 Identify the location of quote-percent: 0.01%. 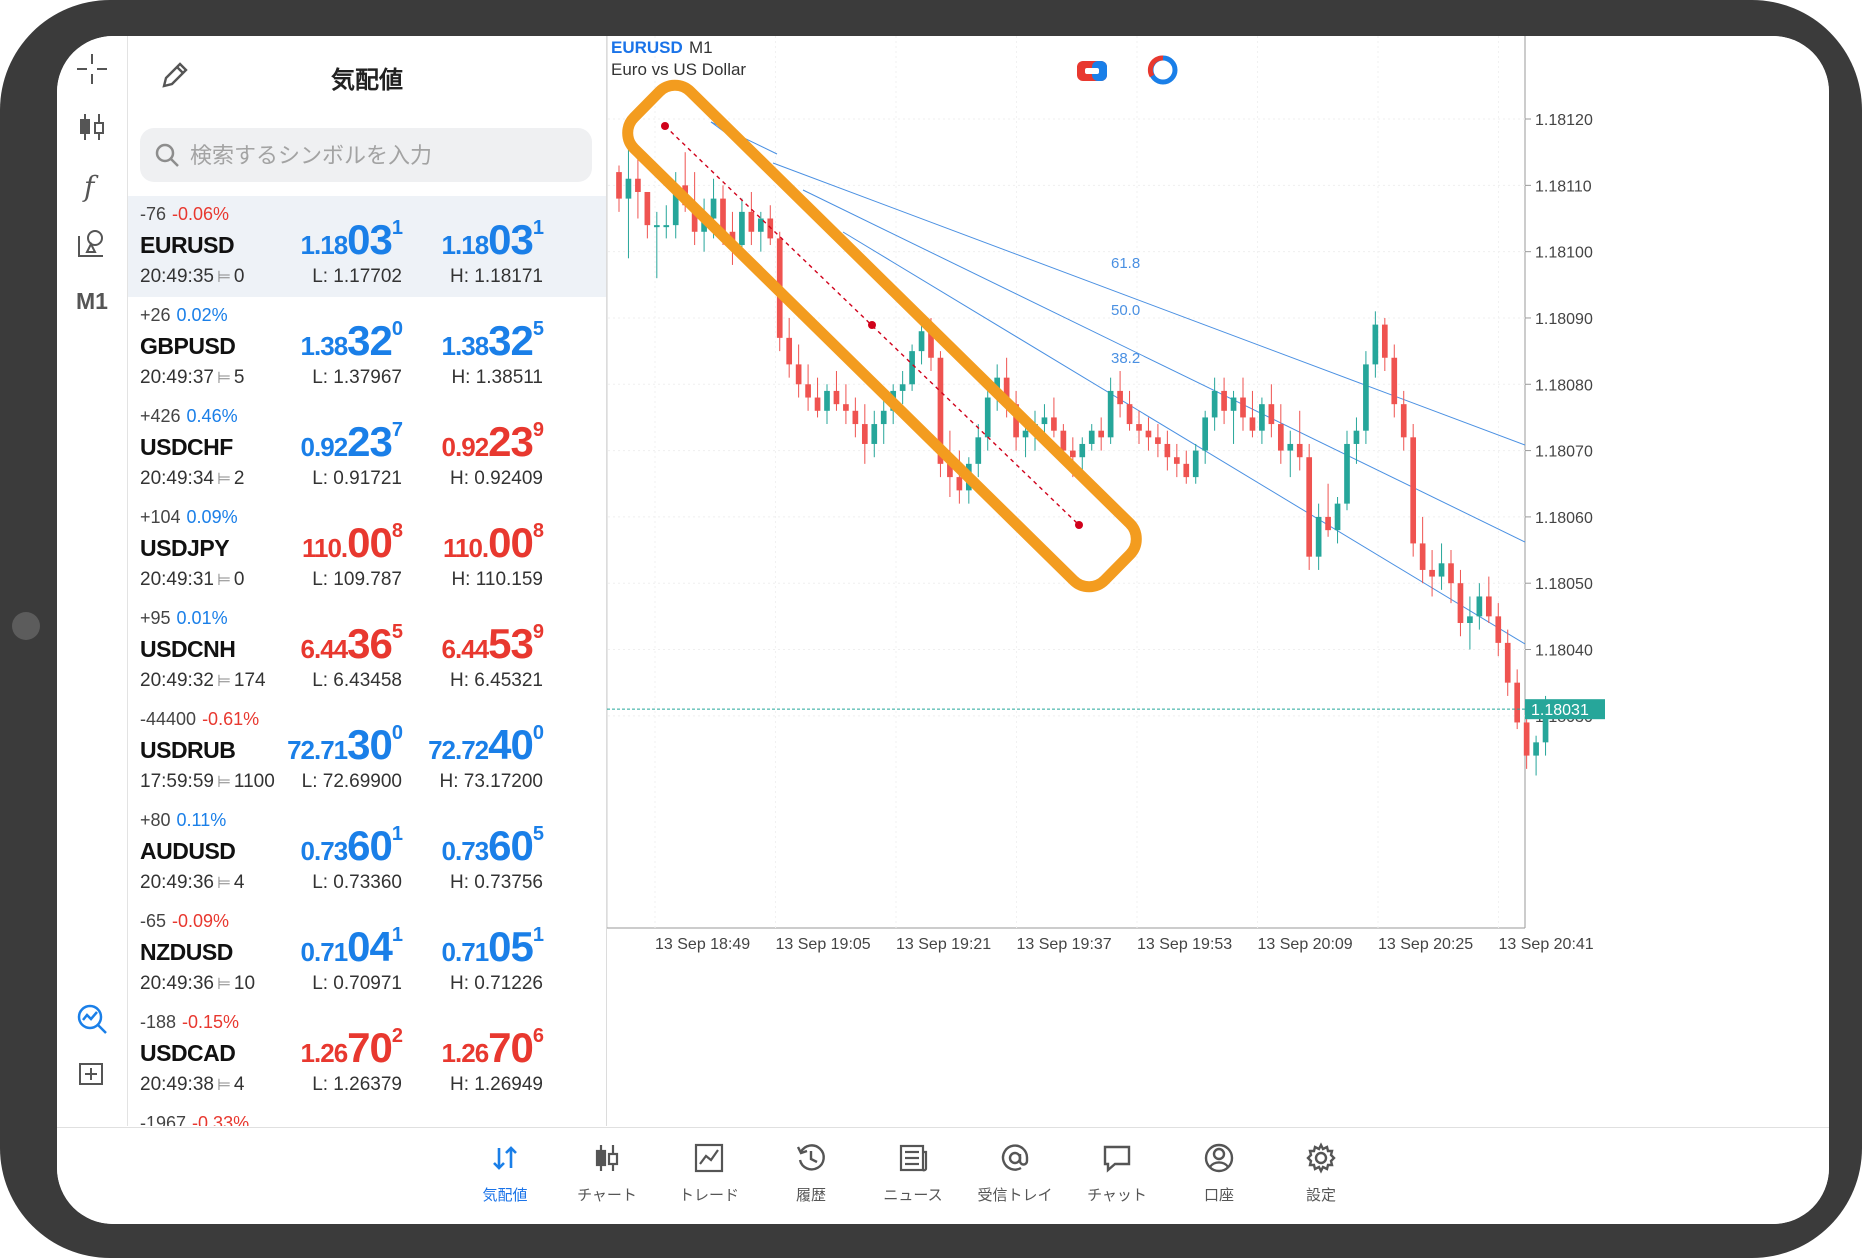
(202, 618).